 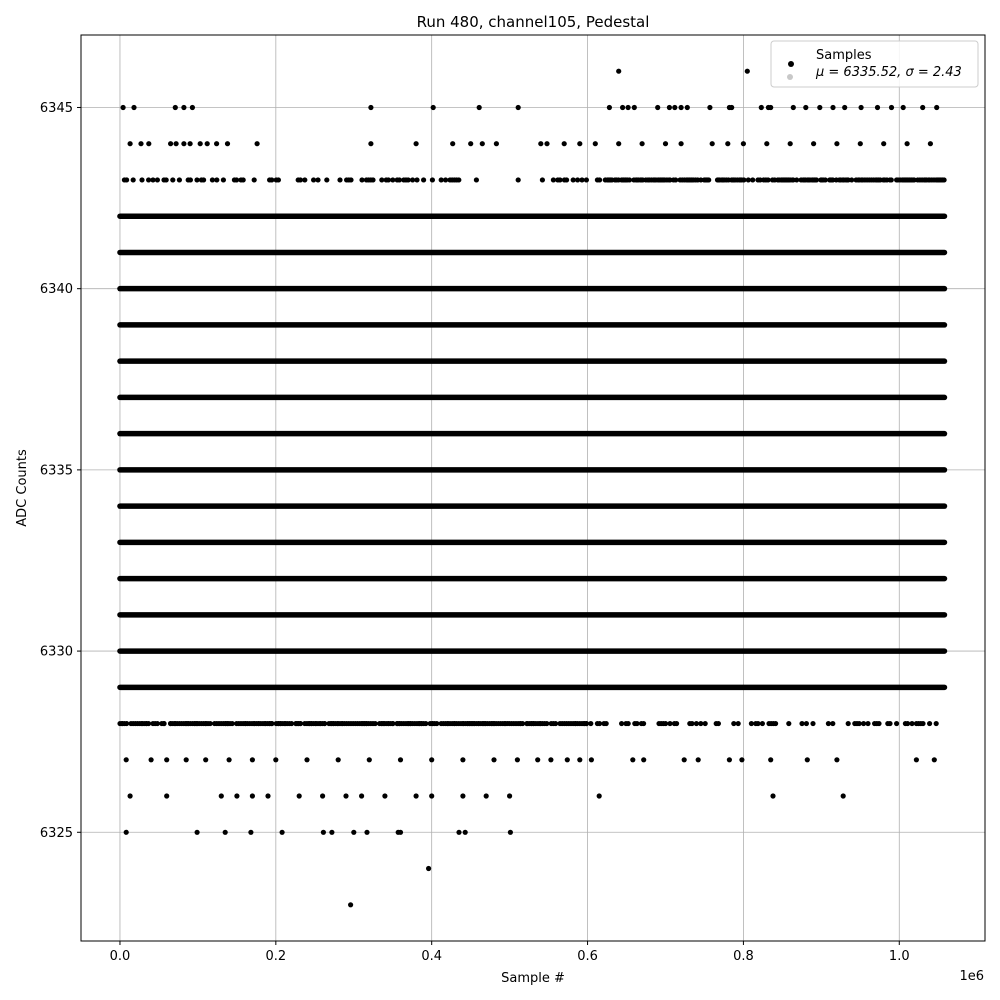 I want to click on x-tick-label: 0.8, so click(x=743, y=956).